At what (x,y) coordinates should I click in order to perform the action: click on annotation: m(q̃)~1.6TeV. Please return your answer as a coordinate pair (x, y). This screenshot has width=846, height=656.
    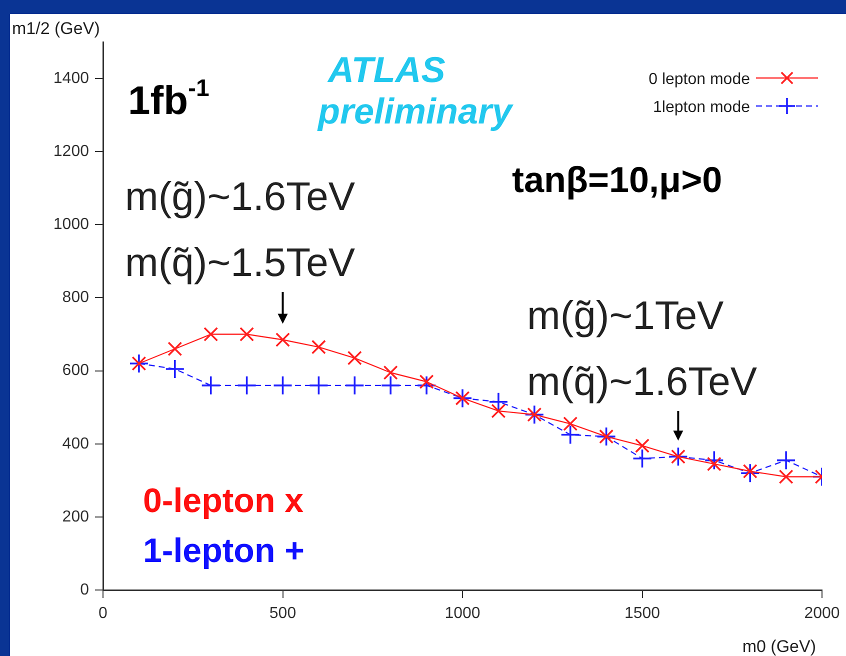
    Looking at the image, I should click on (642, 382).